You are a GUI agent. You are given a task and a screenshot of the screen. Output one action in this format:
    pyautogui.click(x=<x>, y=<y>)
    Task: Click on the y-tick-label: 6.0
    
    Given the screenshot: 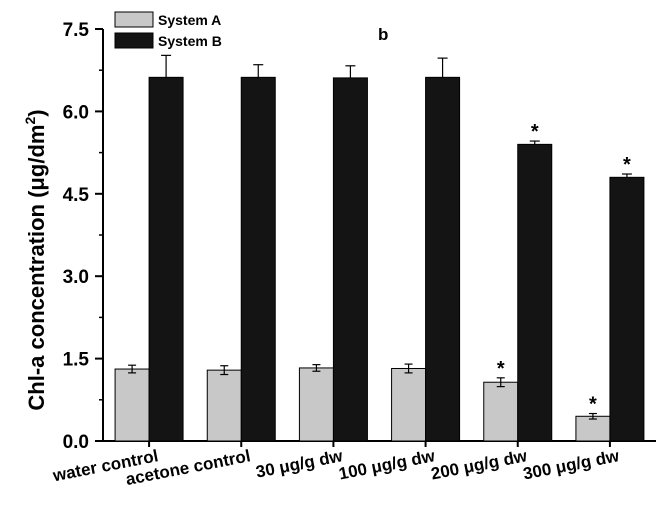 What is the action you would take?
    pyautogui.click(x=76, y=112)
    